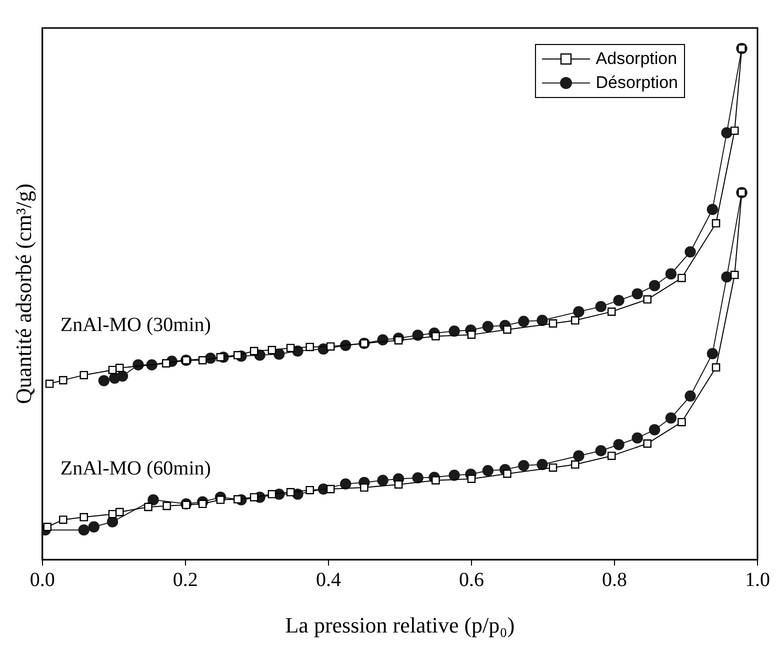 The width and height of the screenshot is (781, 652). What do you see at coordinates (135, 325) in the screenshot?
I see `annotation: ZnAl-MO (30min)` at bounding box center [135, 325].